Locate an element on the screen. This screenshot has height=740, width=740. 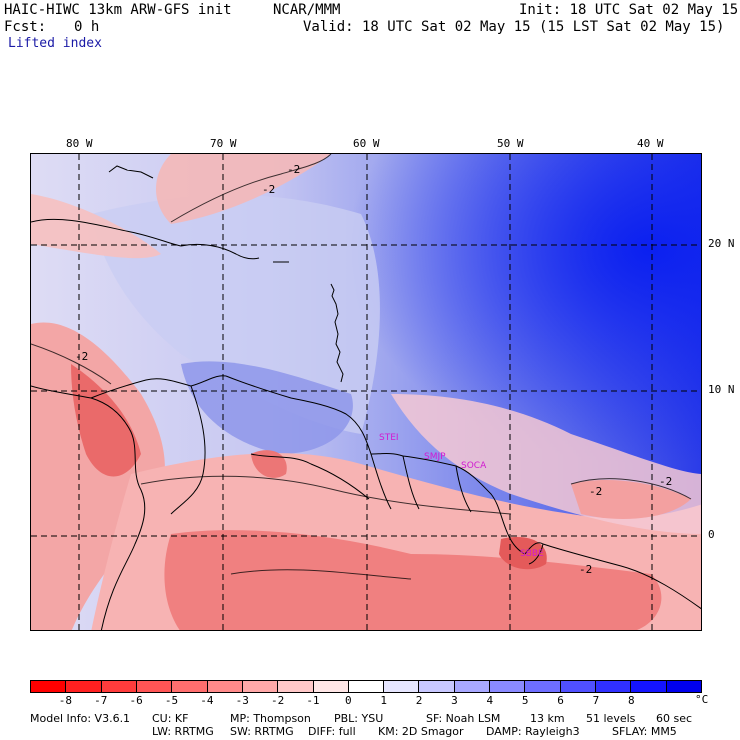
brazil-northeast-coast is located at coordinates (621, 576).